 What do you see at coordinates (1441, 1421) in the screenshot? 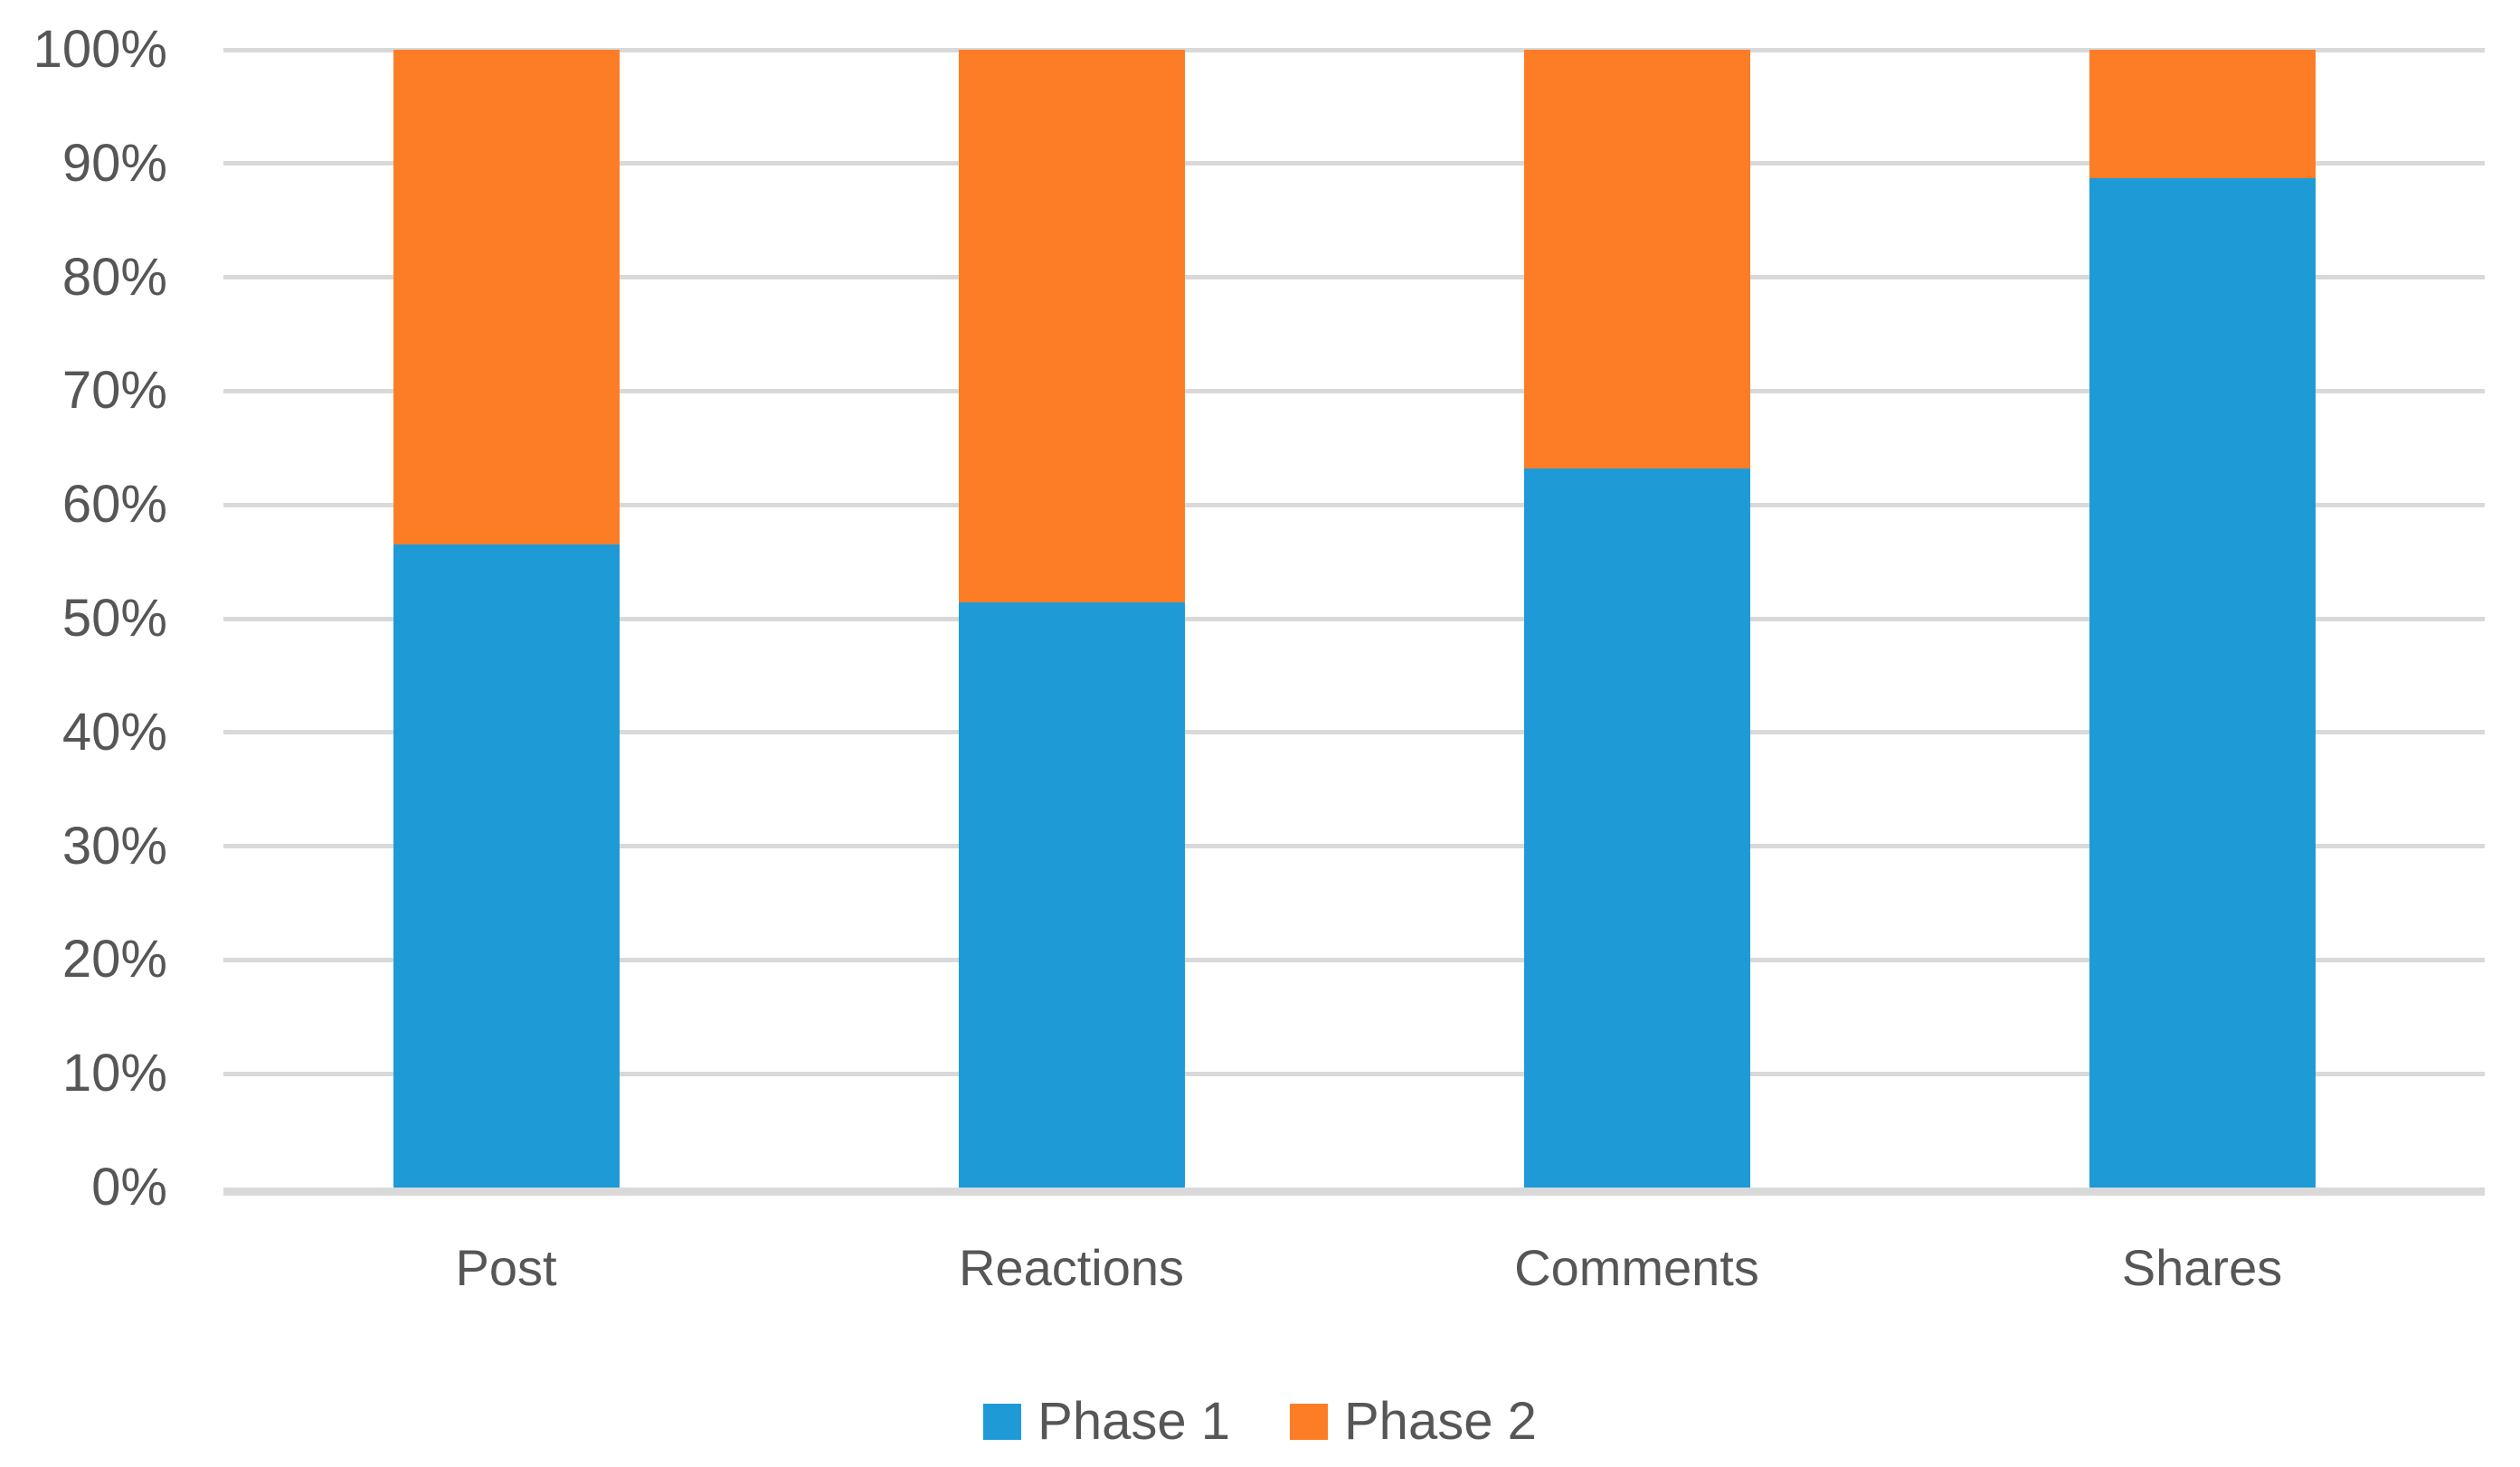
I see `legend-label: Phase 2` at bounding box center [1441, 1421].